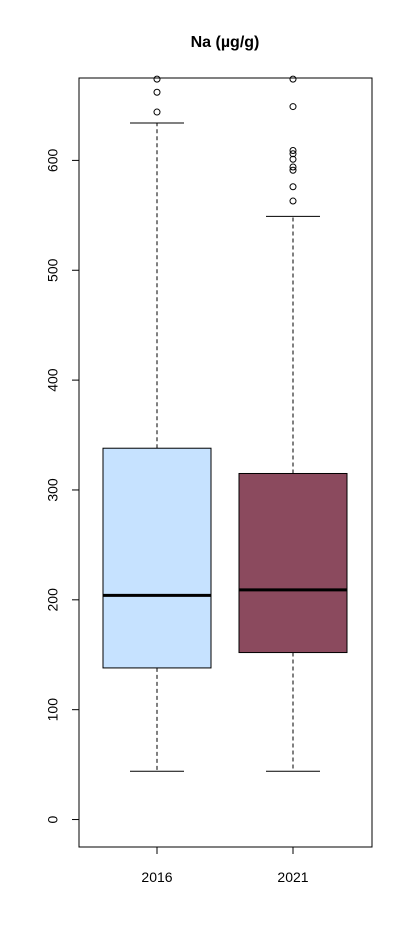 The image size is (412, 945). What do you see at coordinates (293, 563) in the screenshot?
I see `box-2021` at bounding box center [293, 563].